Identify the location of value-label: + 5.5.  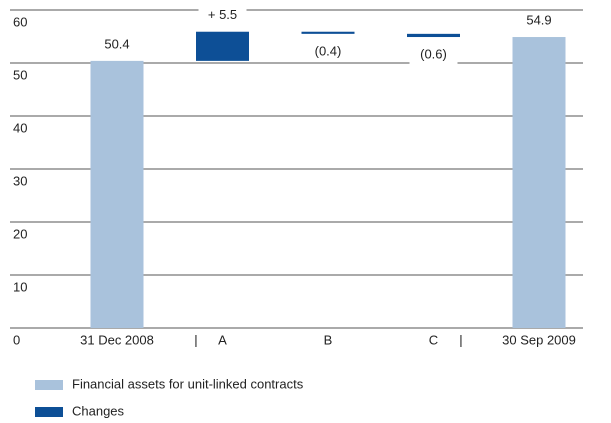
(222, 14).